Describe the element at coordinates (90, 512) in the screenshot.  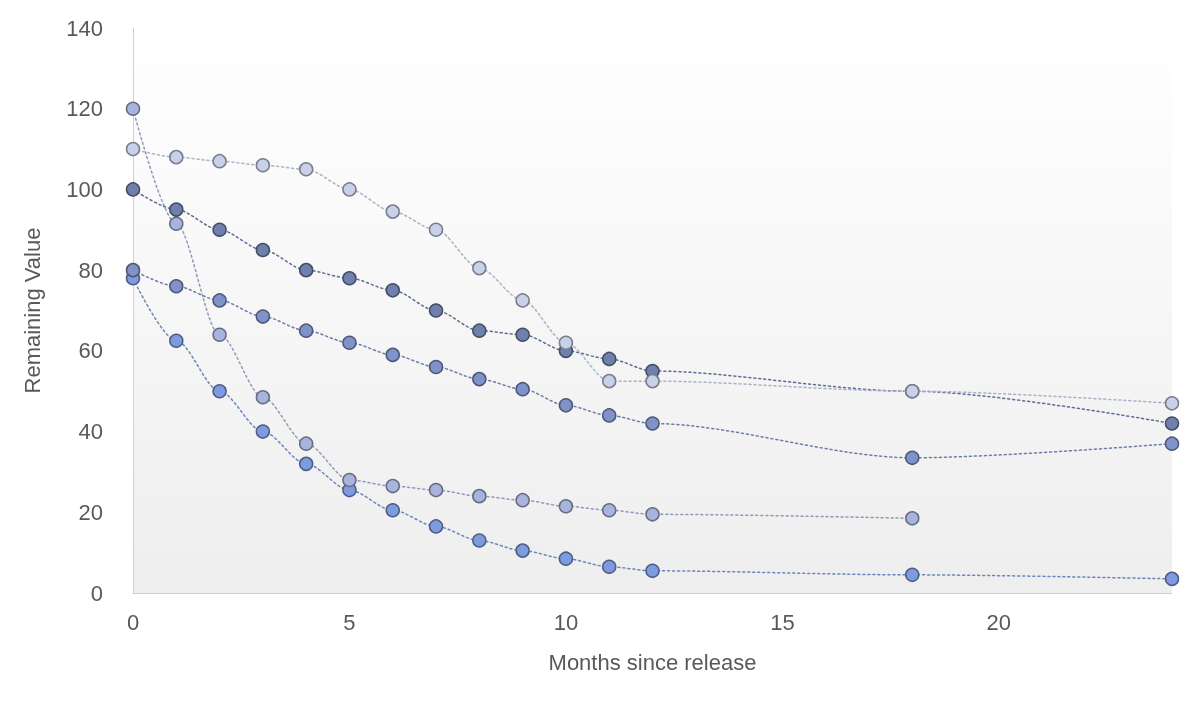
I see `y-tick-label: 20` at that location.